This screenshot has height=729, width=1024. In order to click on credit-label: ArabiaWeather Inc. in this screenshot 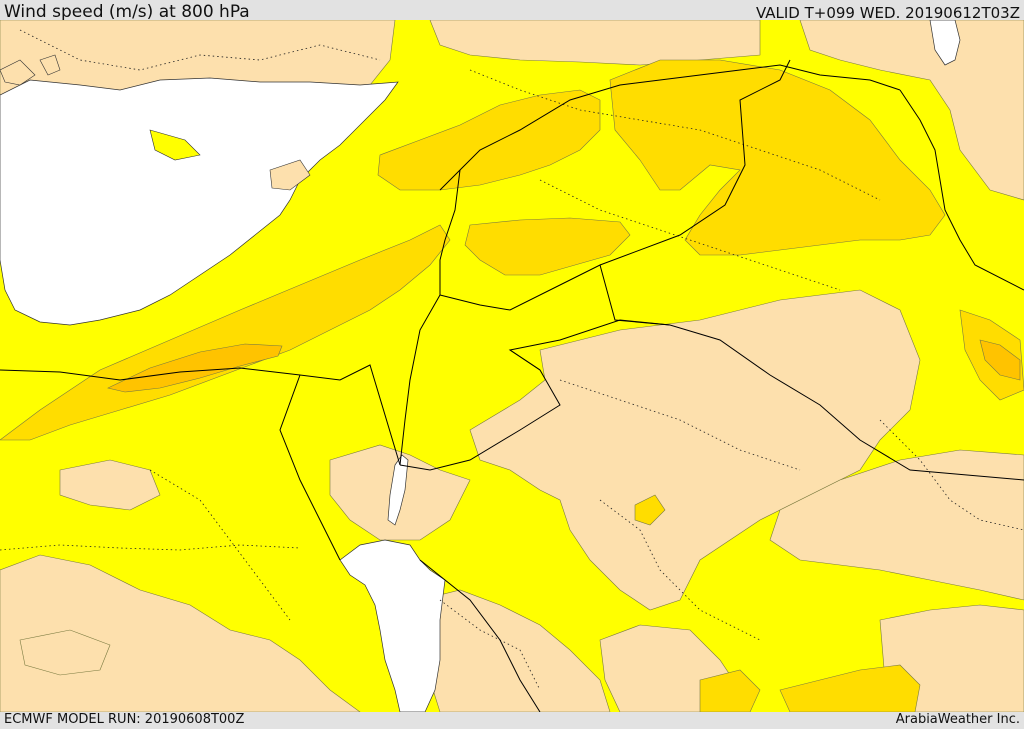, I will do `click(957, 719)`.